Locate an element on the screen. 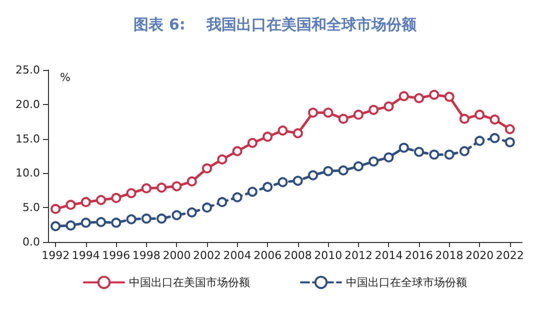  x-tick-label: 2010 is located at coordinates (328, 255).